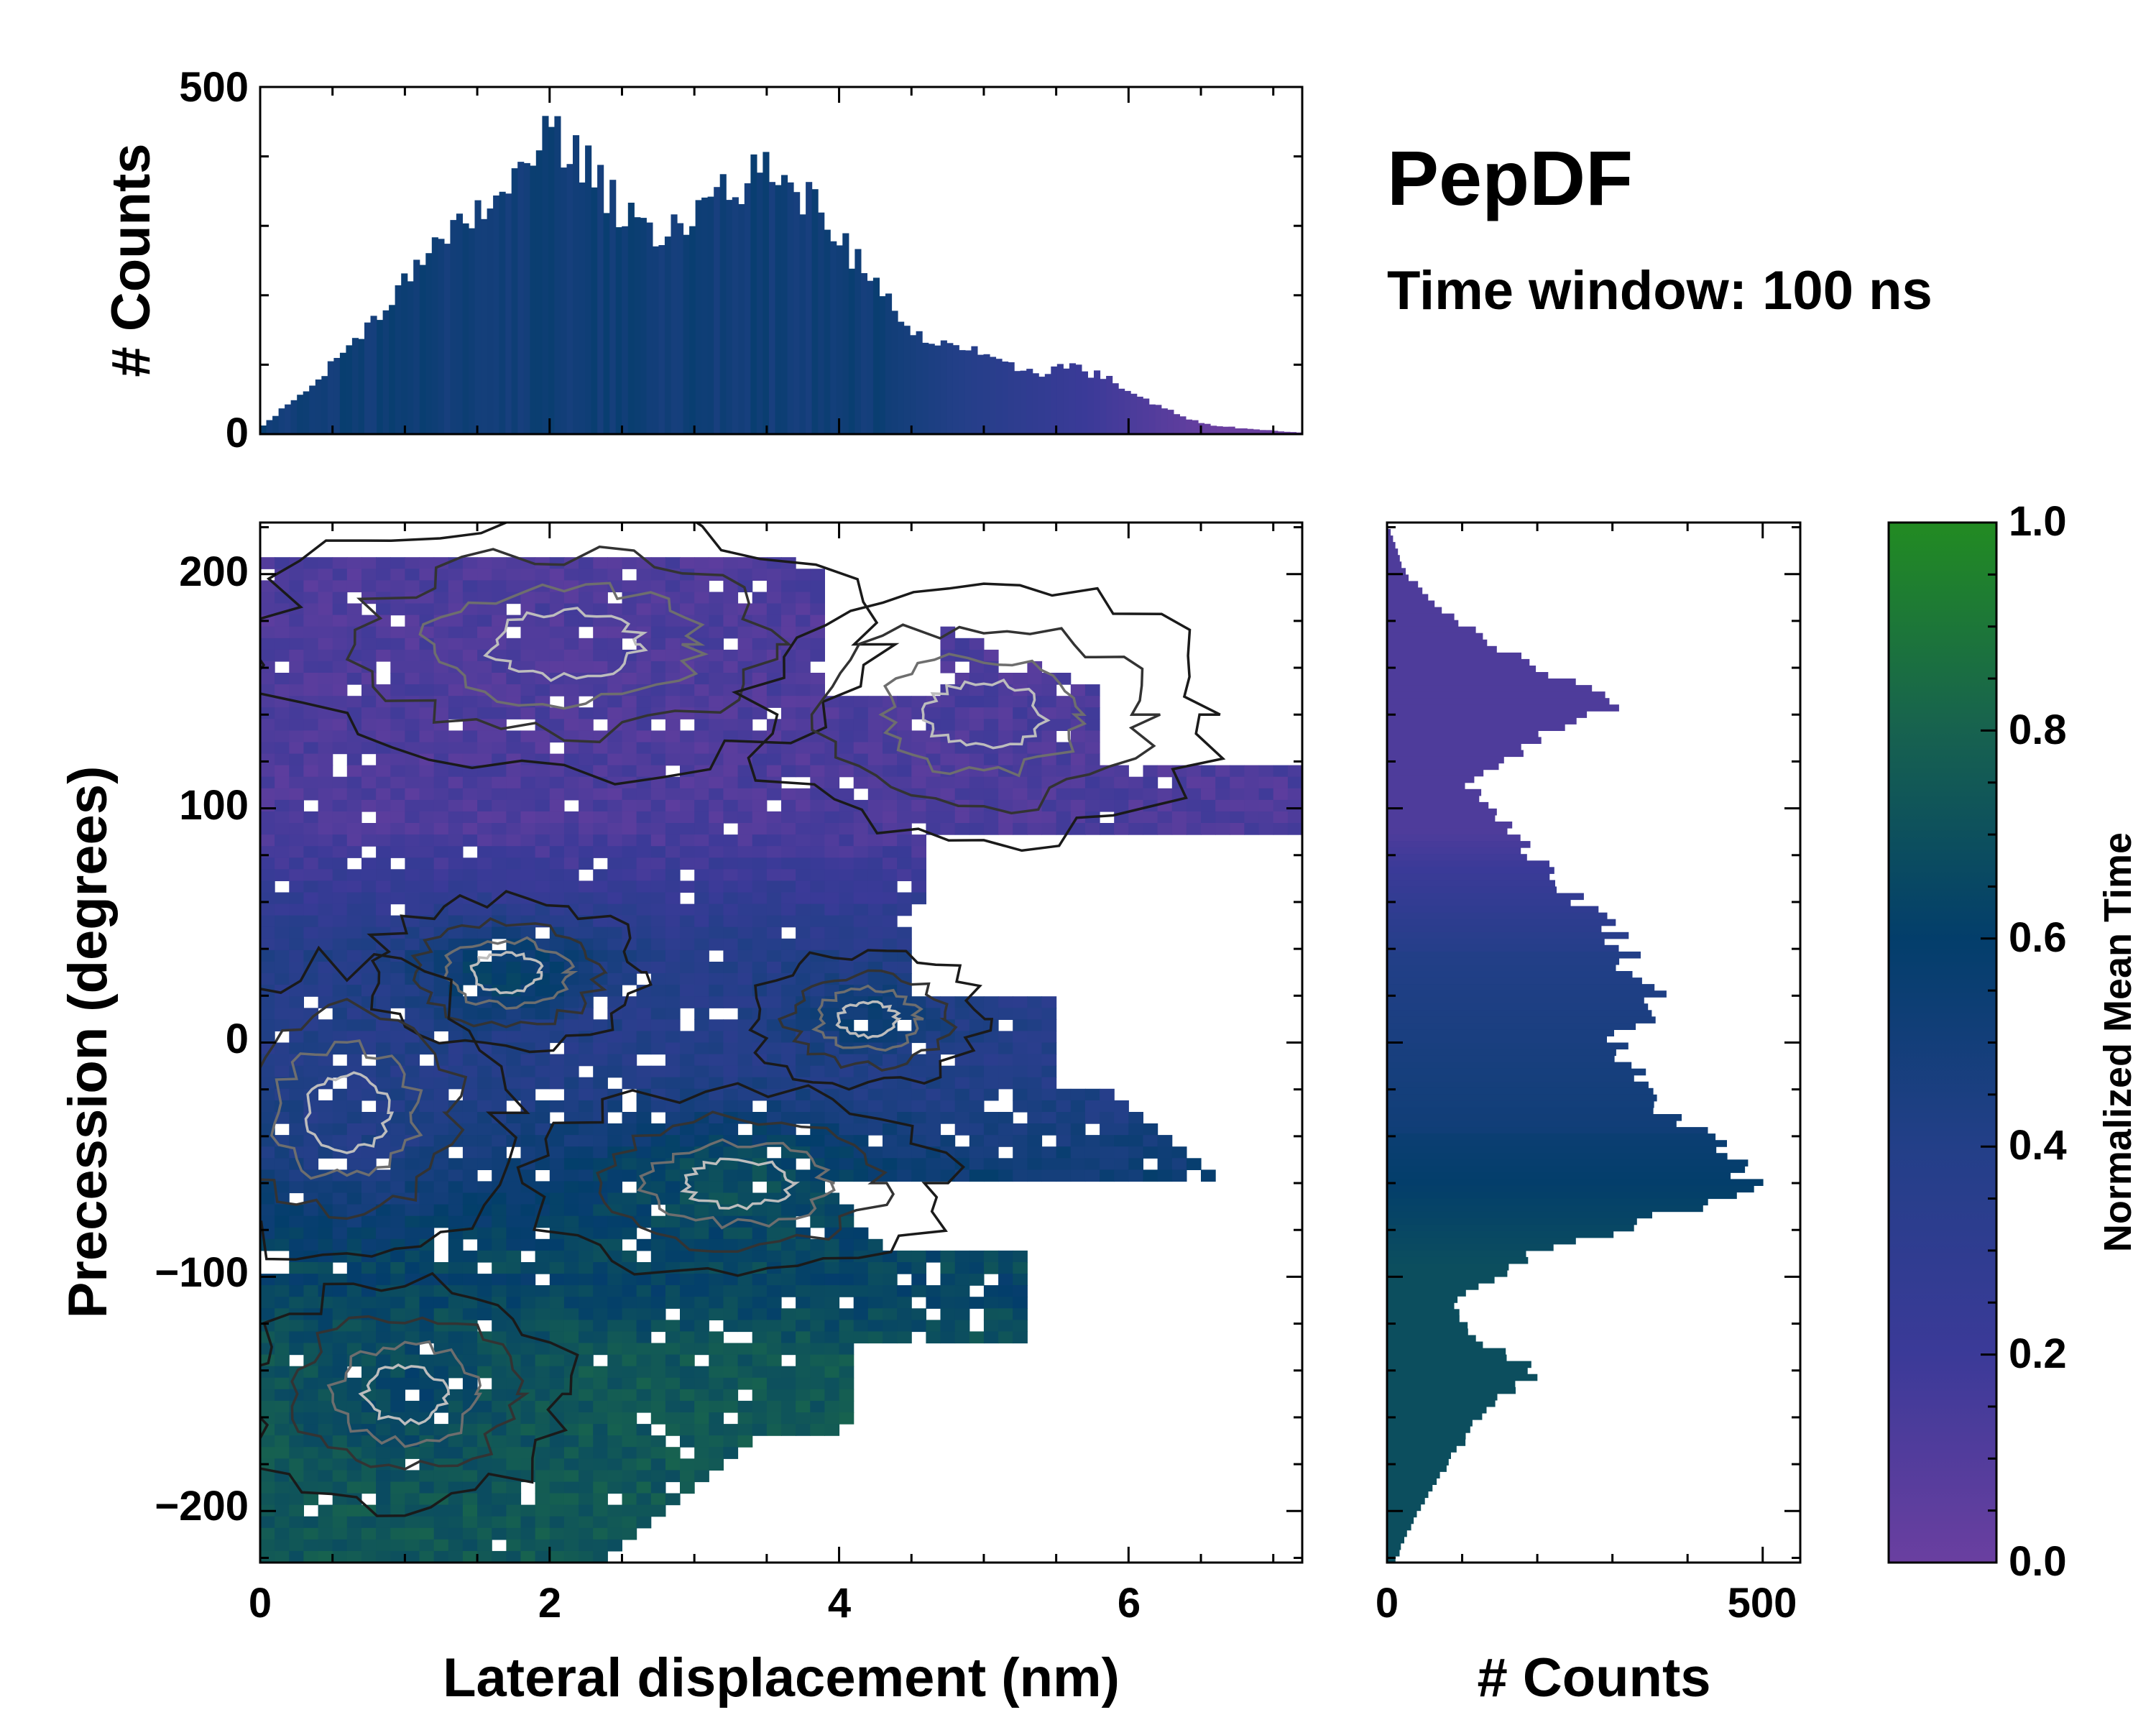 This screenshot has height=1725, width=2156. What do you see at coordinates (745, 1182) in the screenshot?
I see `contour-line` at bounding box center [745, 1182].